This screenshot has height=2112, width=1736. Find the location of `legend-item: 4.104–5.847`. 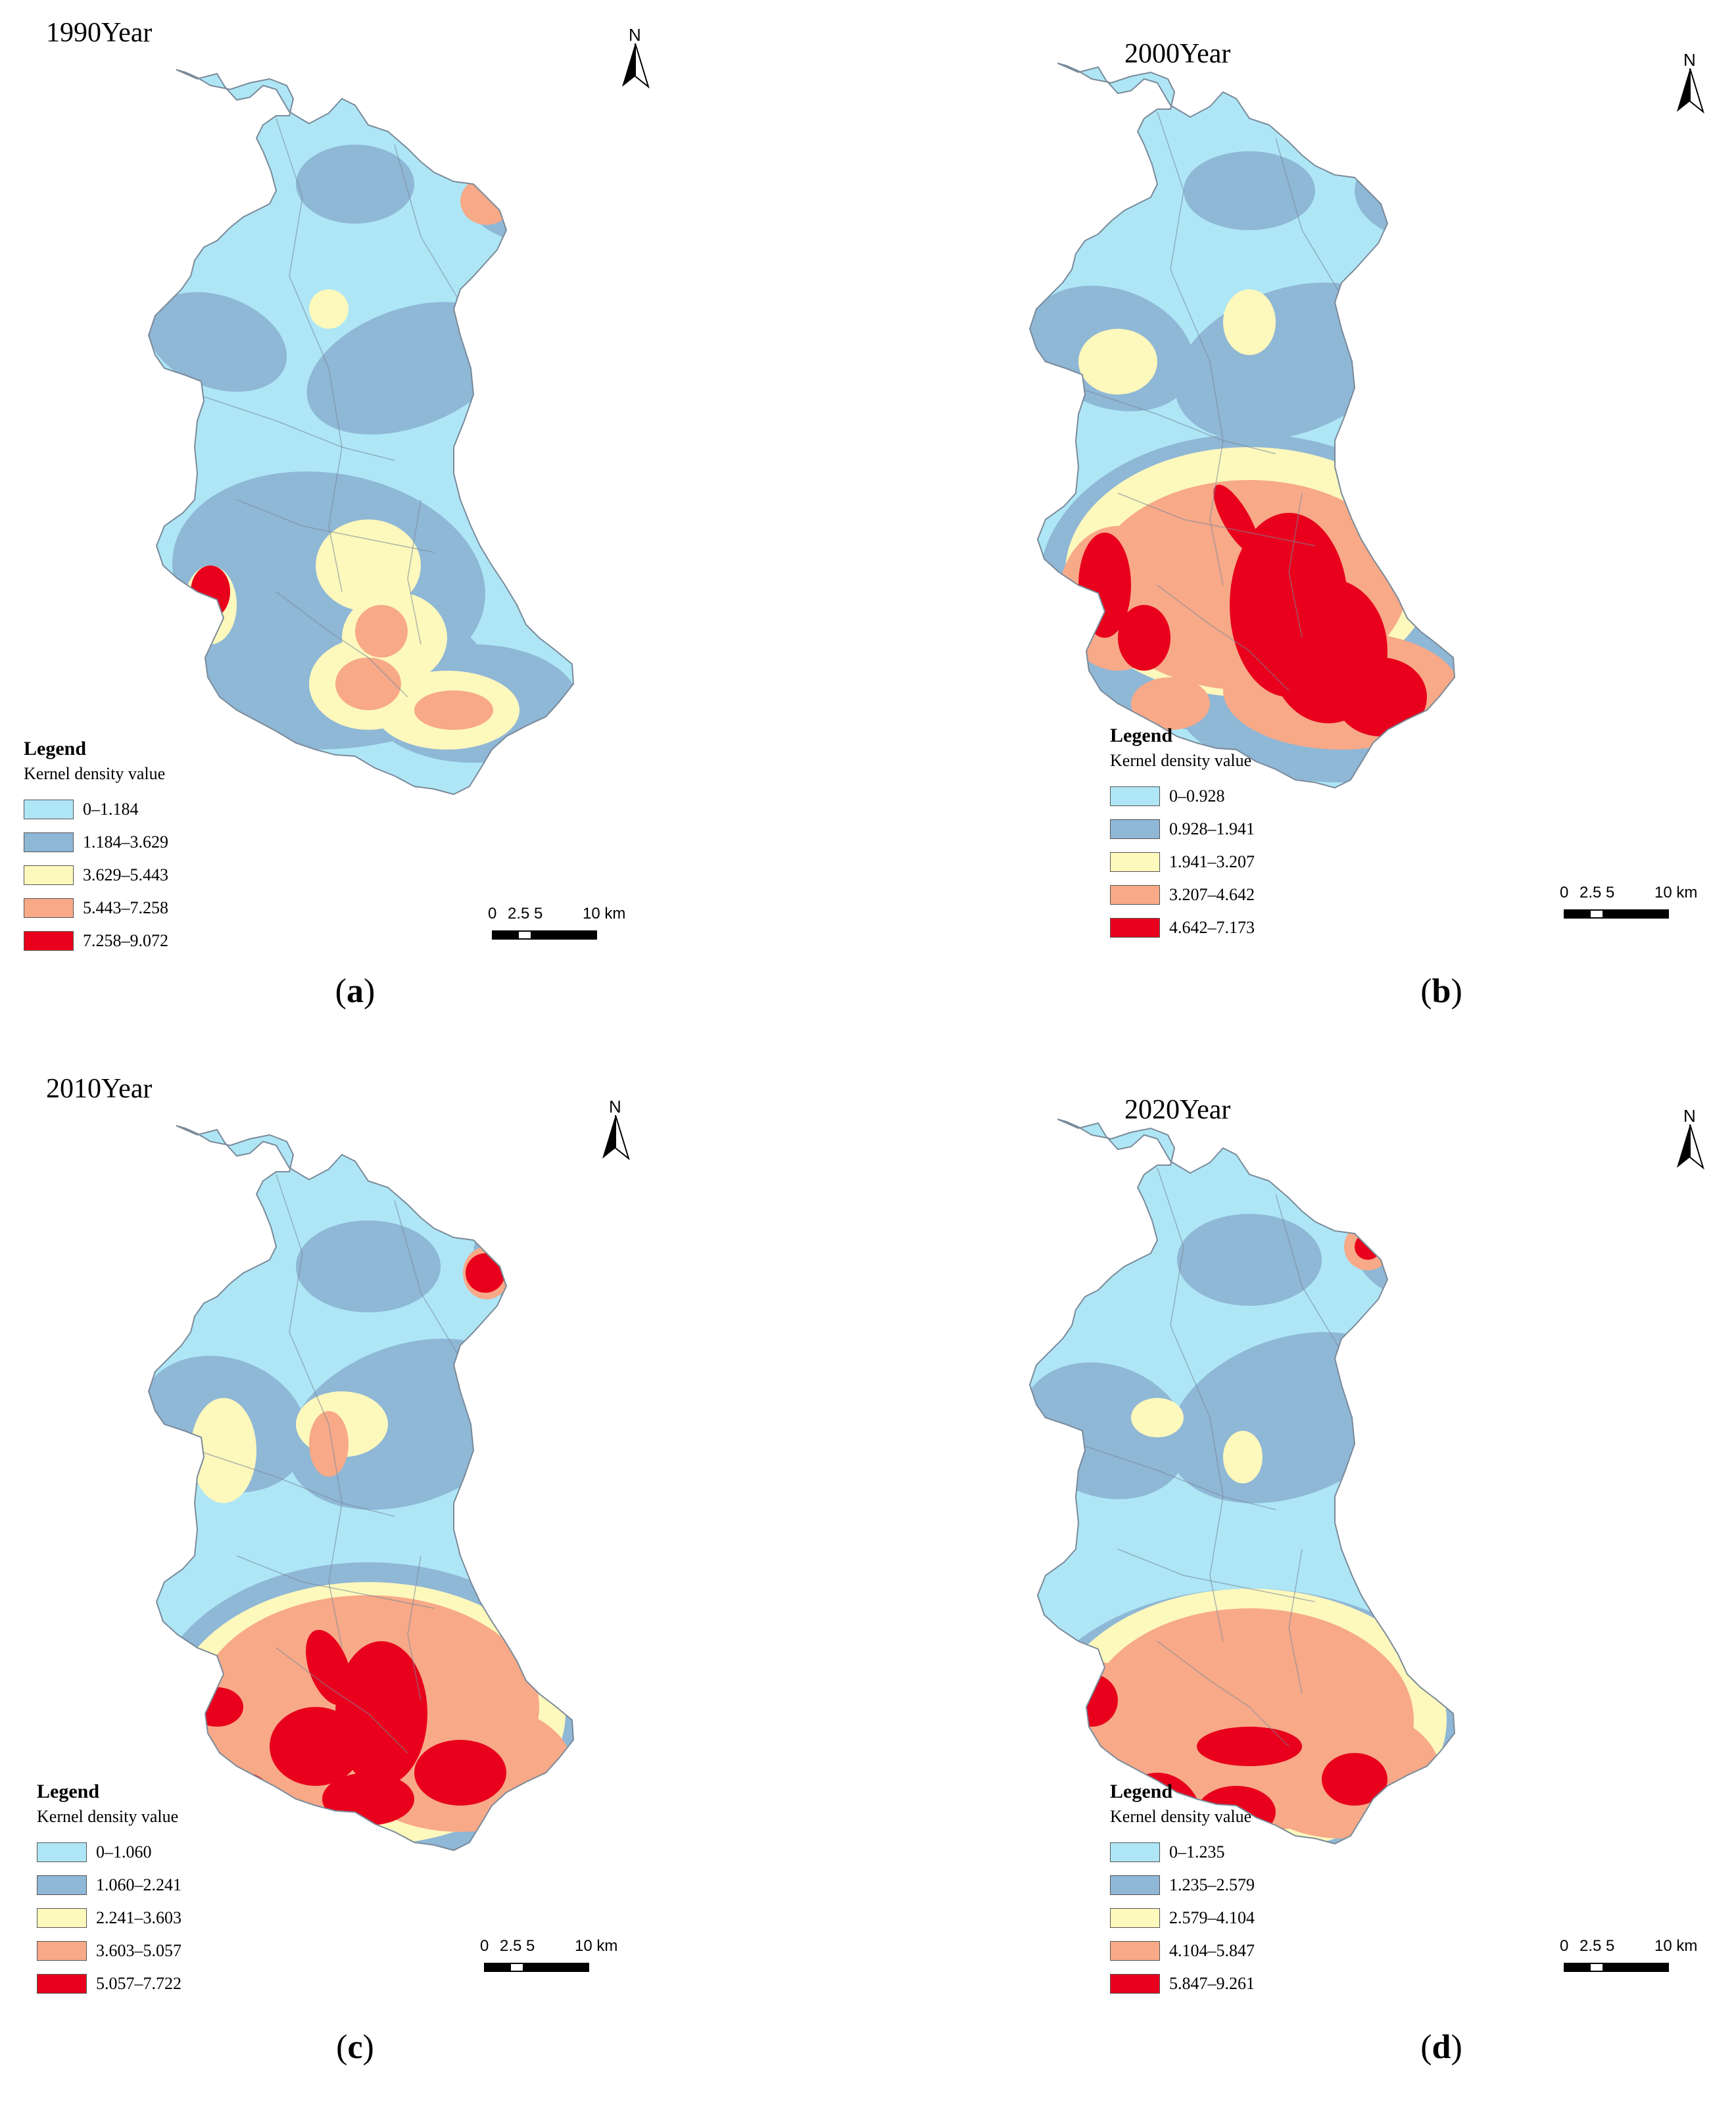

legend-item: 4.104–5.847 is located at coordinates (1182, 1950).